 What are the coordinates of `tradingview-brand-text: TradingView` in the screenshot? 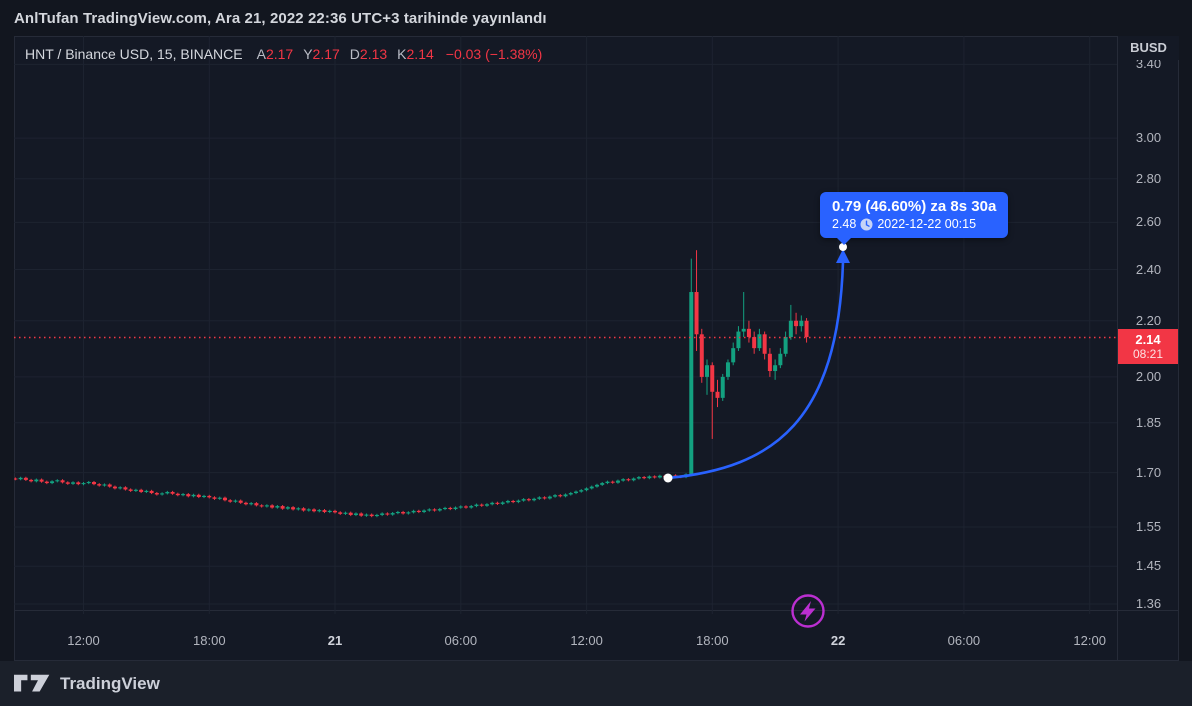 It's located at (110, 683).